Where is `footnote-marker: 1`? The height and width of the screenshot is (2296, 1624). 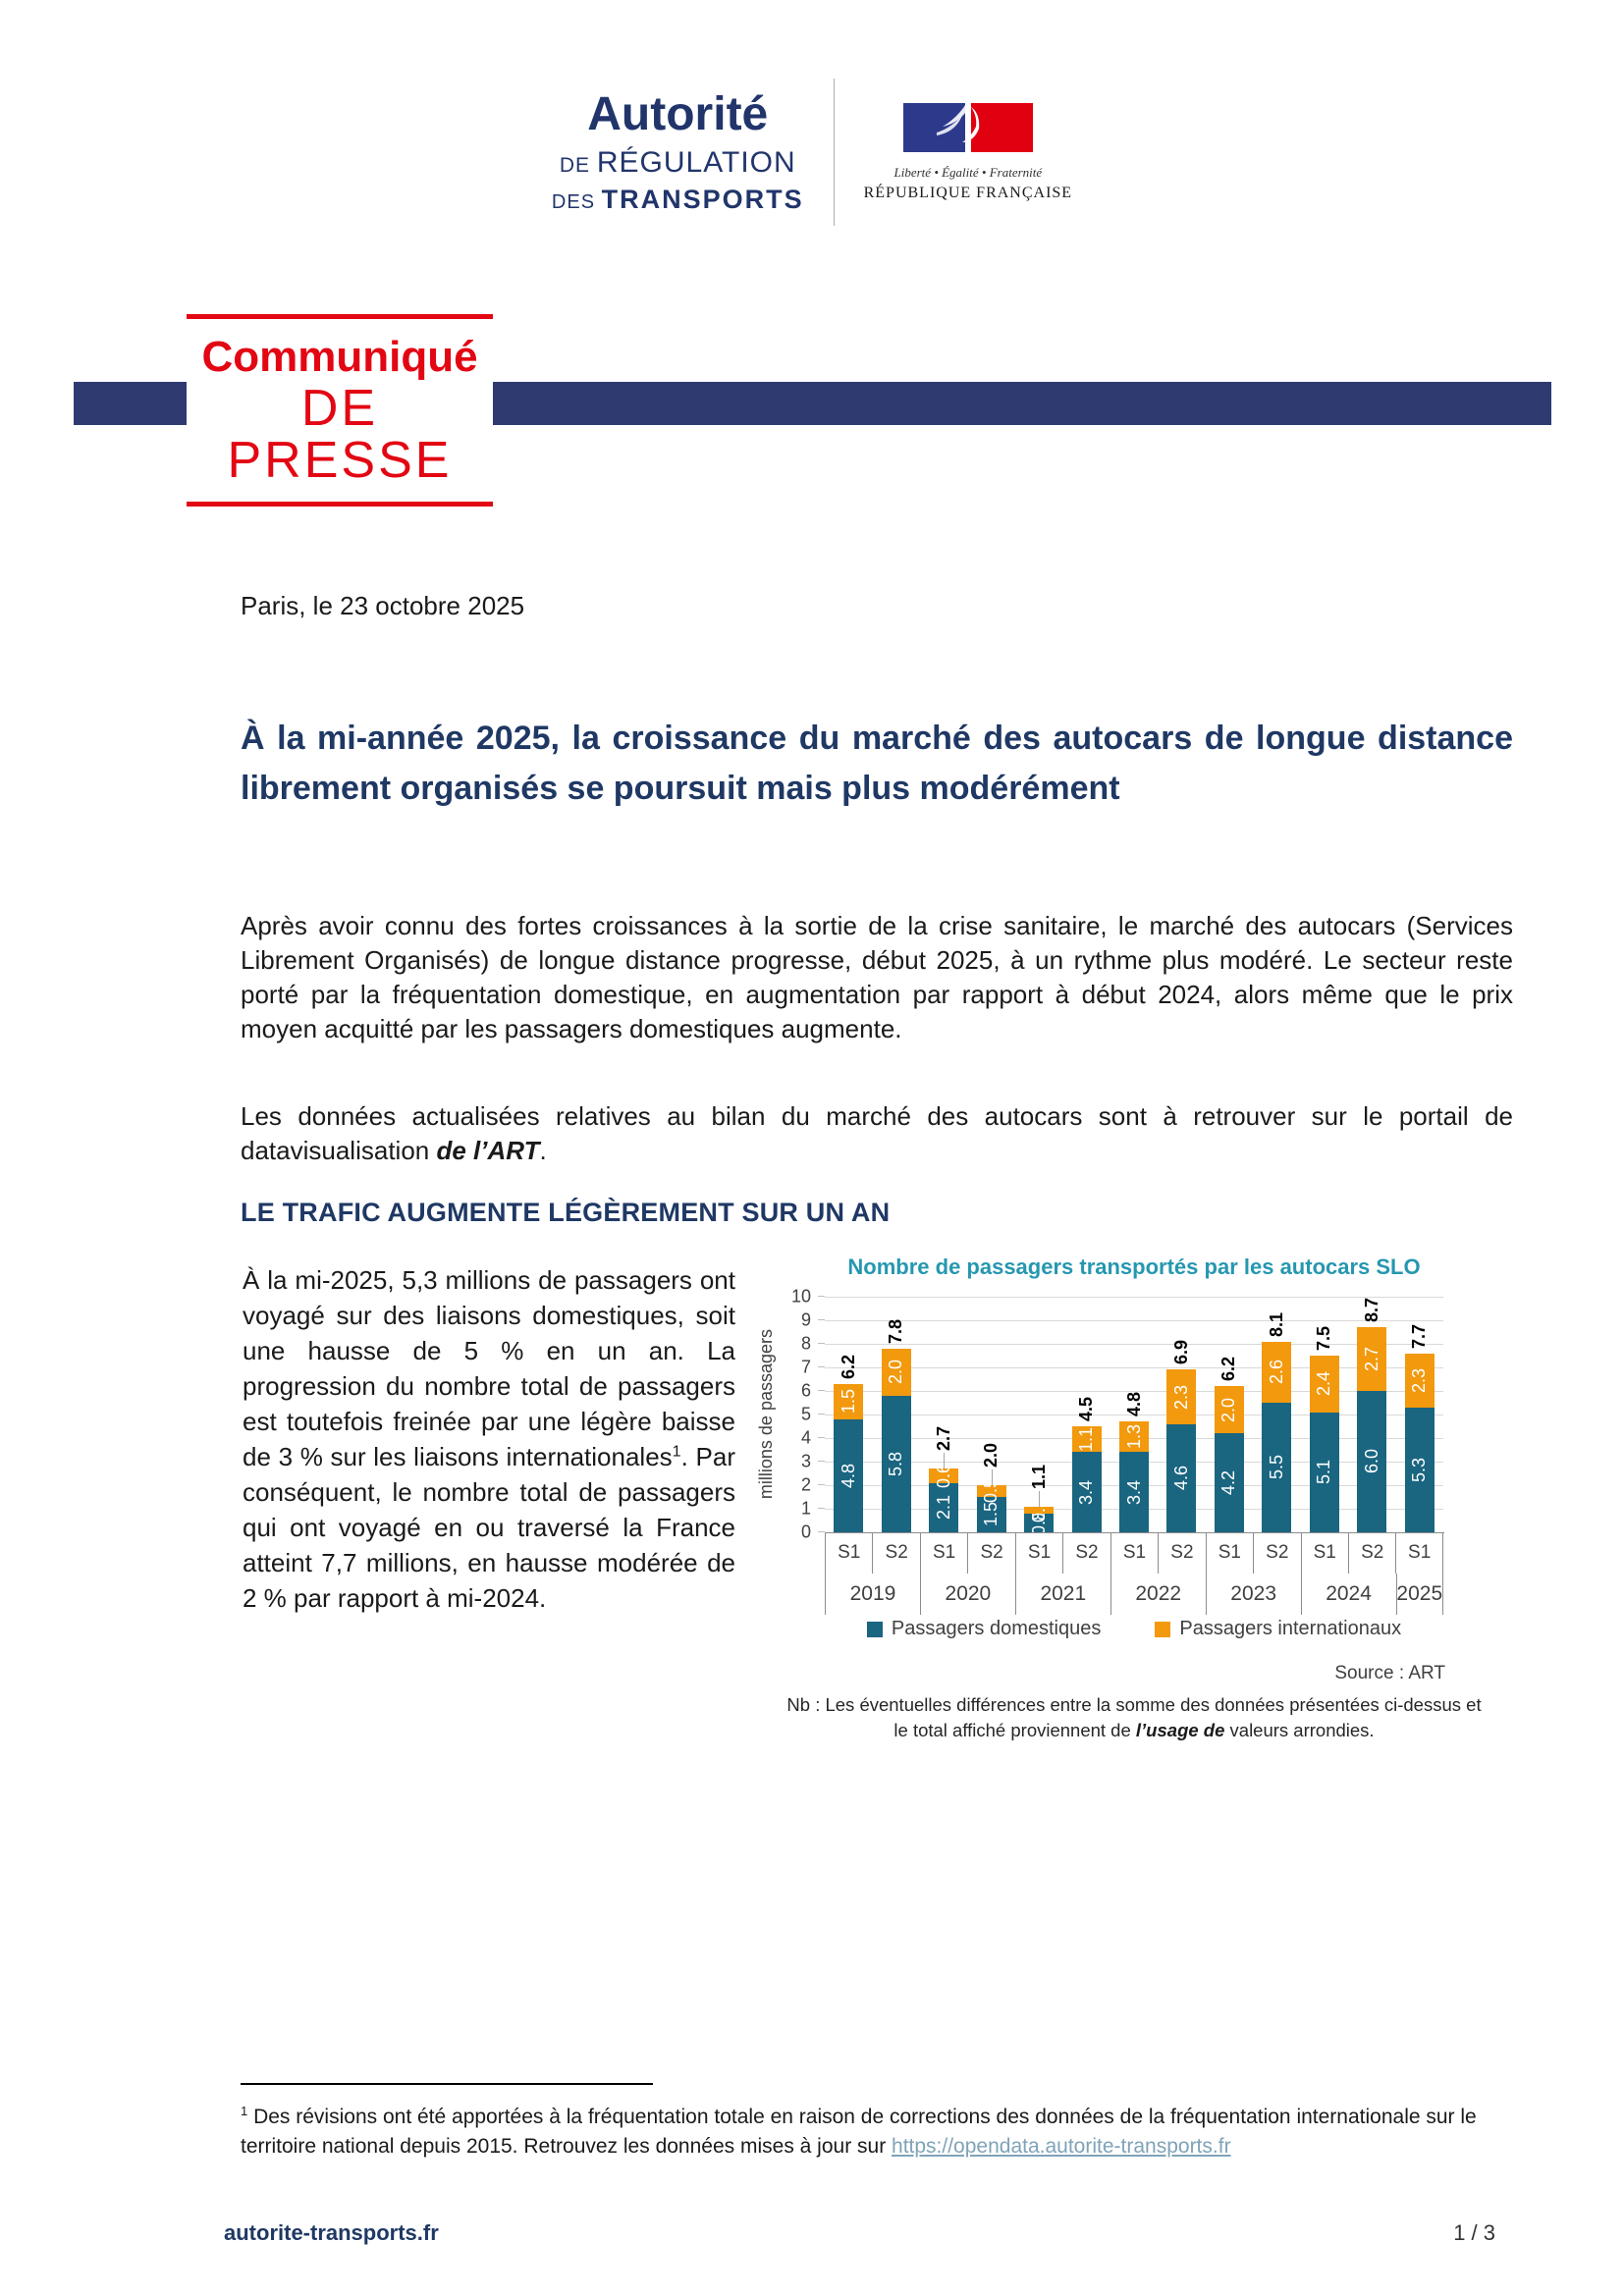 footnote-marker: 1 is located at coordinates (244, 2111).